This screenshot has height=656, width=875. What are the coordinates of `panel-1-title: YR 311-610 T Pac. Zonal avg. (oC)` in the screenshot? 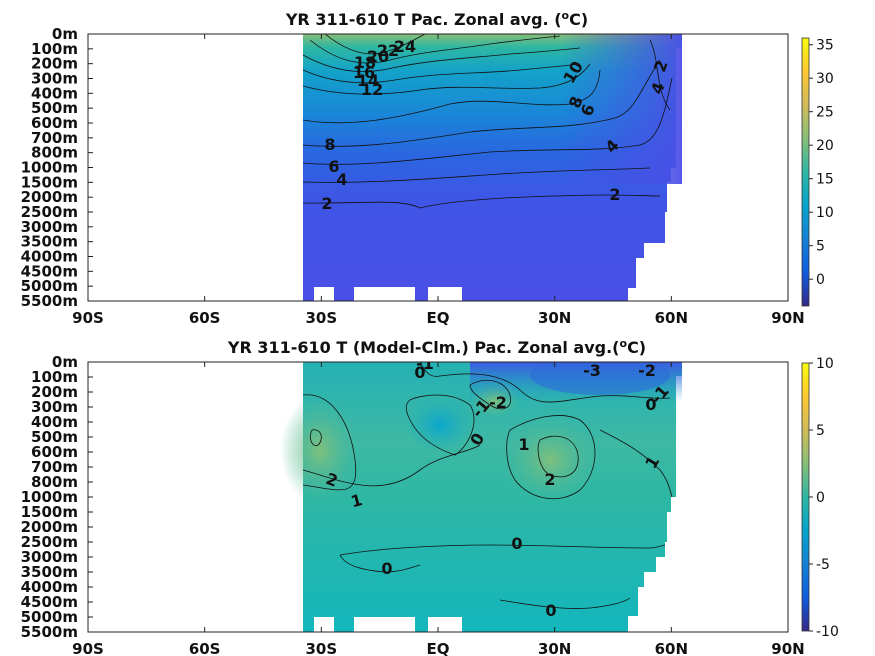 It's located at (436, 19).